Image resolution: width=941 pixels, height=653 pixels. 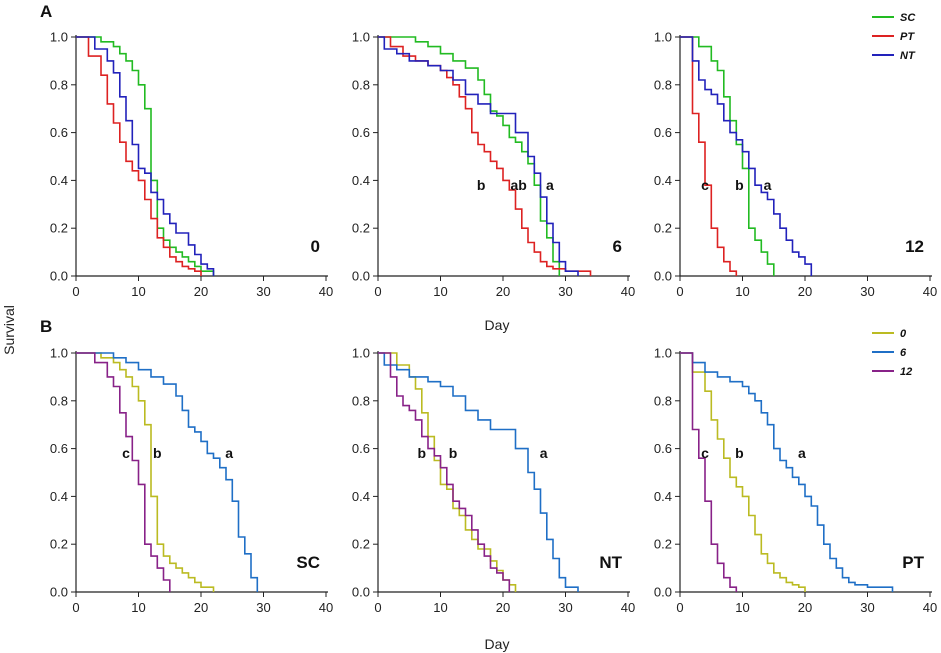 I want to click on condition-label: 12, so click(x=914, y=246).